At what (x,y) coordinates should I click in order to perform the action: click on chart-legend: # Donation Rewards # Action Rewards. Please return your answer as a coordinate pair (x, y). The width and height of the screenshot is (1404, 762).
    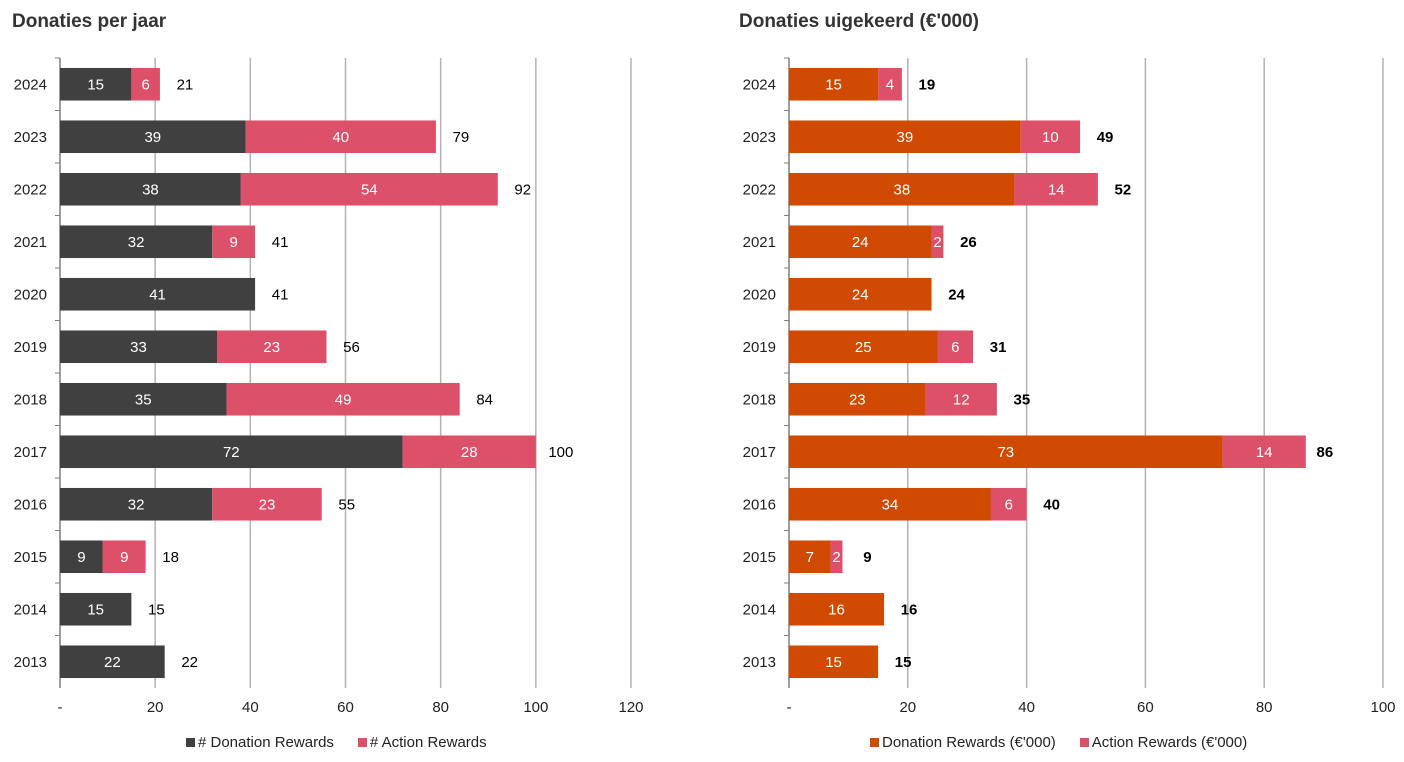
    Looking at the image, I should click on (336, 742).